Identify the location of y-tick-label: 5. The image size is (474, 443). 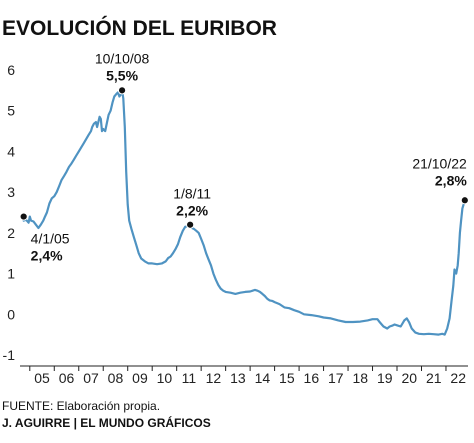
(11, 111).